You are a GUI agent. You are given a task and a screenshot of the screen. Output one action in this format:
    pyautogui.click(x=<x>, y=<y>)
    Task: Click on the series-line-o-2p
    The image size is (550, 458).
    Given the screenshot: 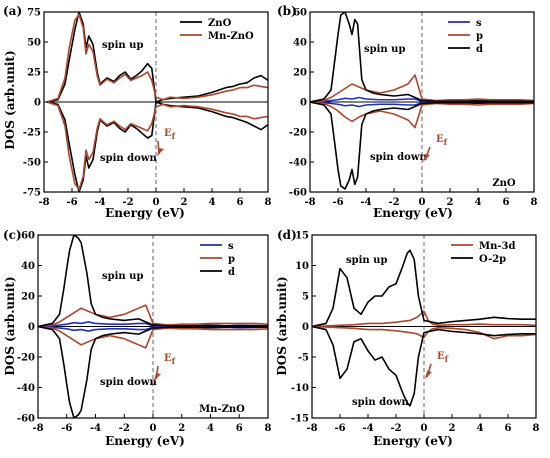 What is the action you would take?
    pyautogui.click(x=424, y=288)
    